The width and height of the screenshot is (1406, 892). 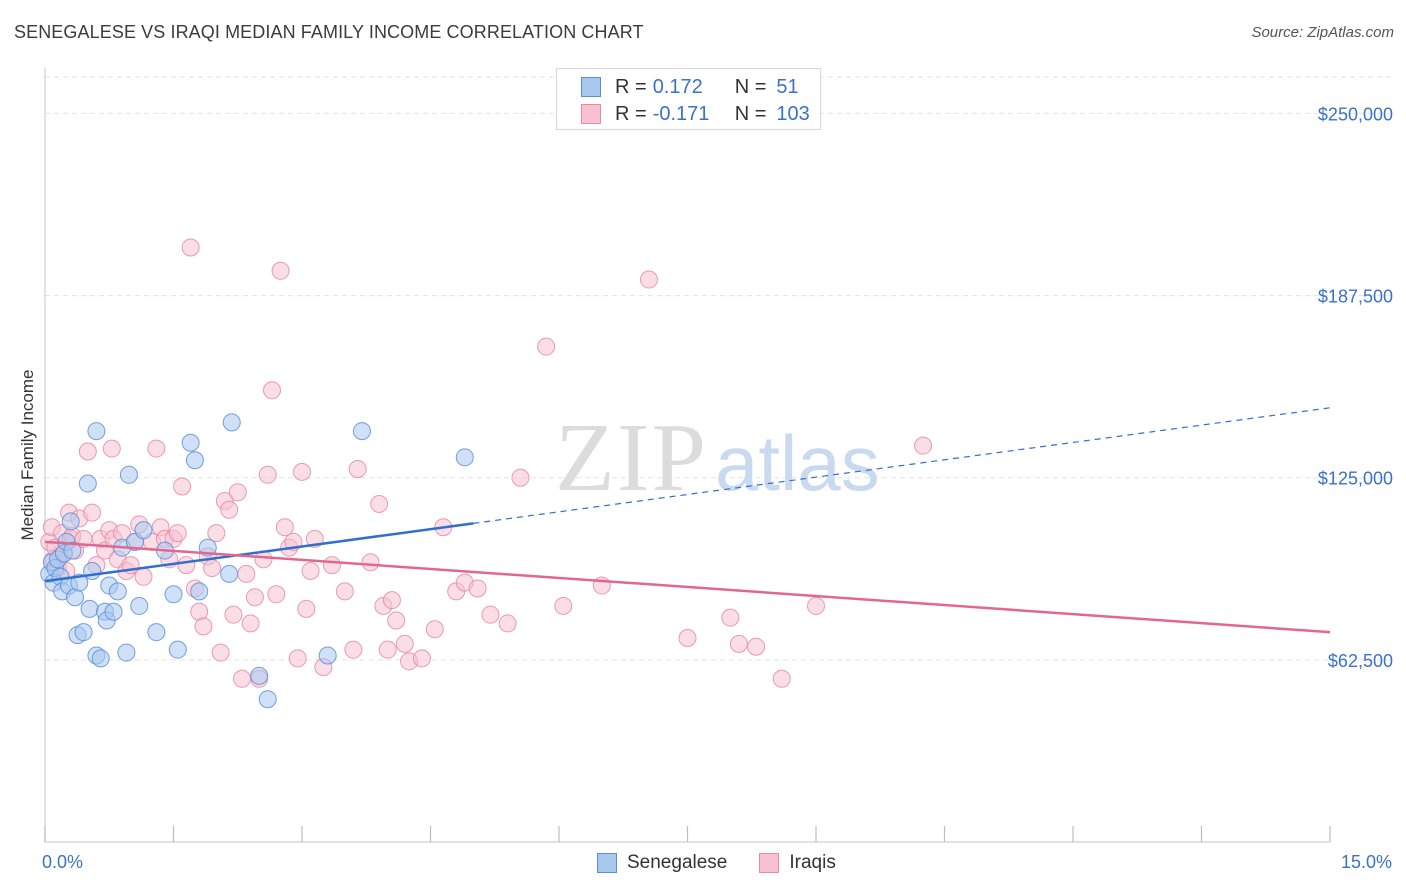 I want to click on watermark-atlas: atlas, so click(x=797, y=463).